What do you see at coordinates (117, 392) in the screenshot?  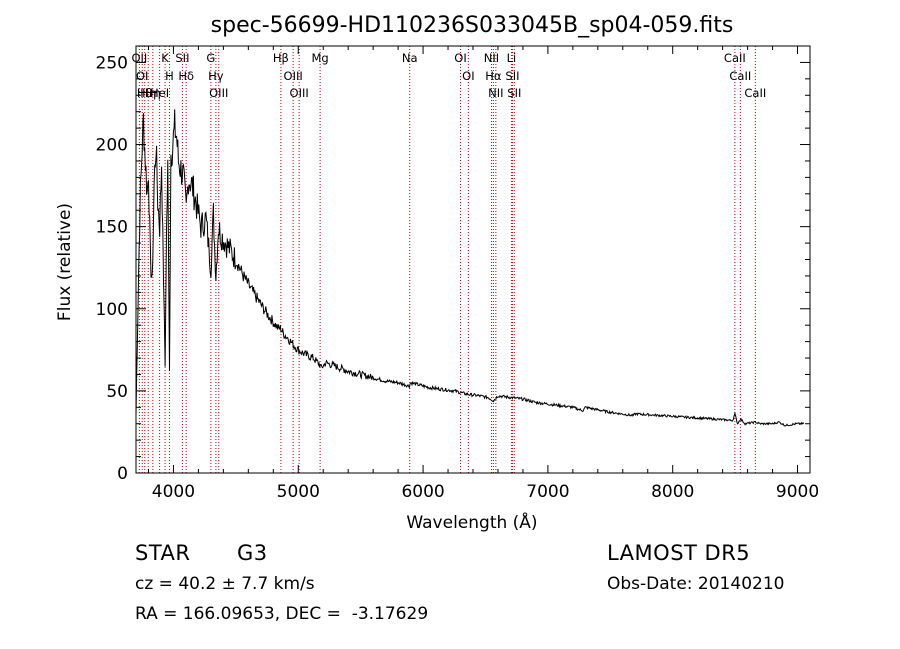 I see `y-tick-label: 50` at bounding box center [117, 392].